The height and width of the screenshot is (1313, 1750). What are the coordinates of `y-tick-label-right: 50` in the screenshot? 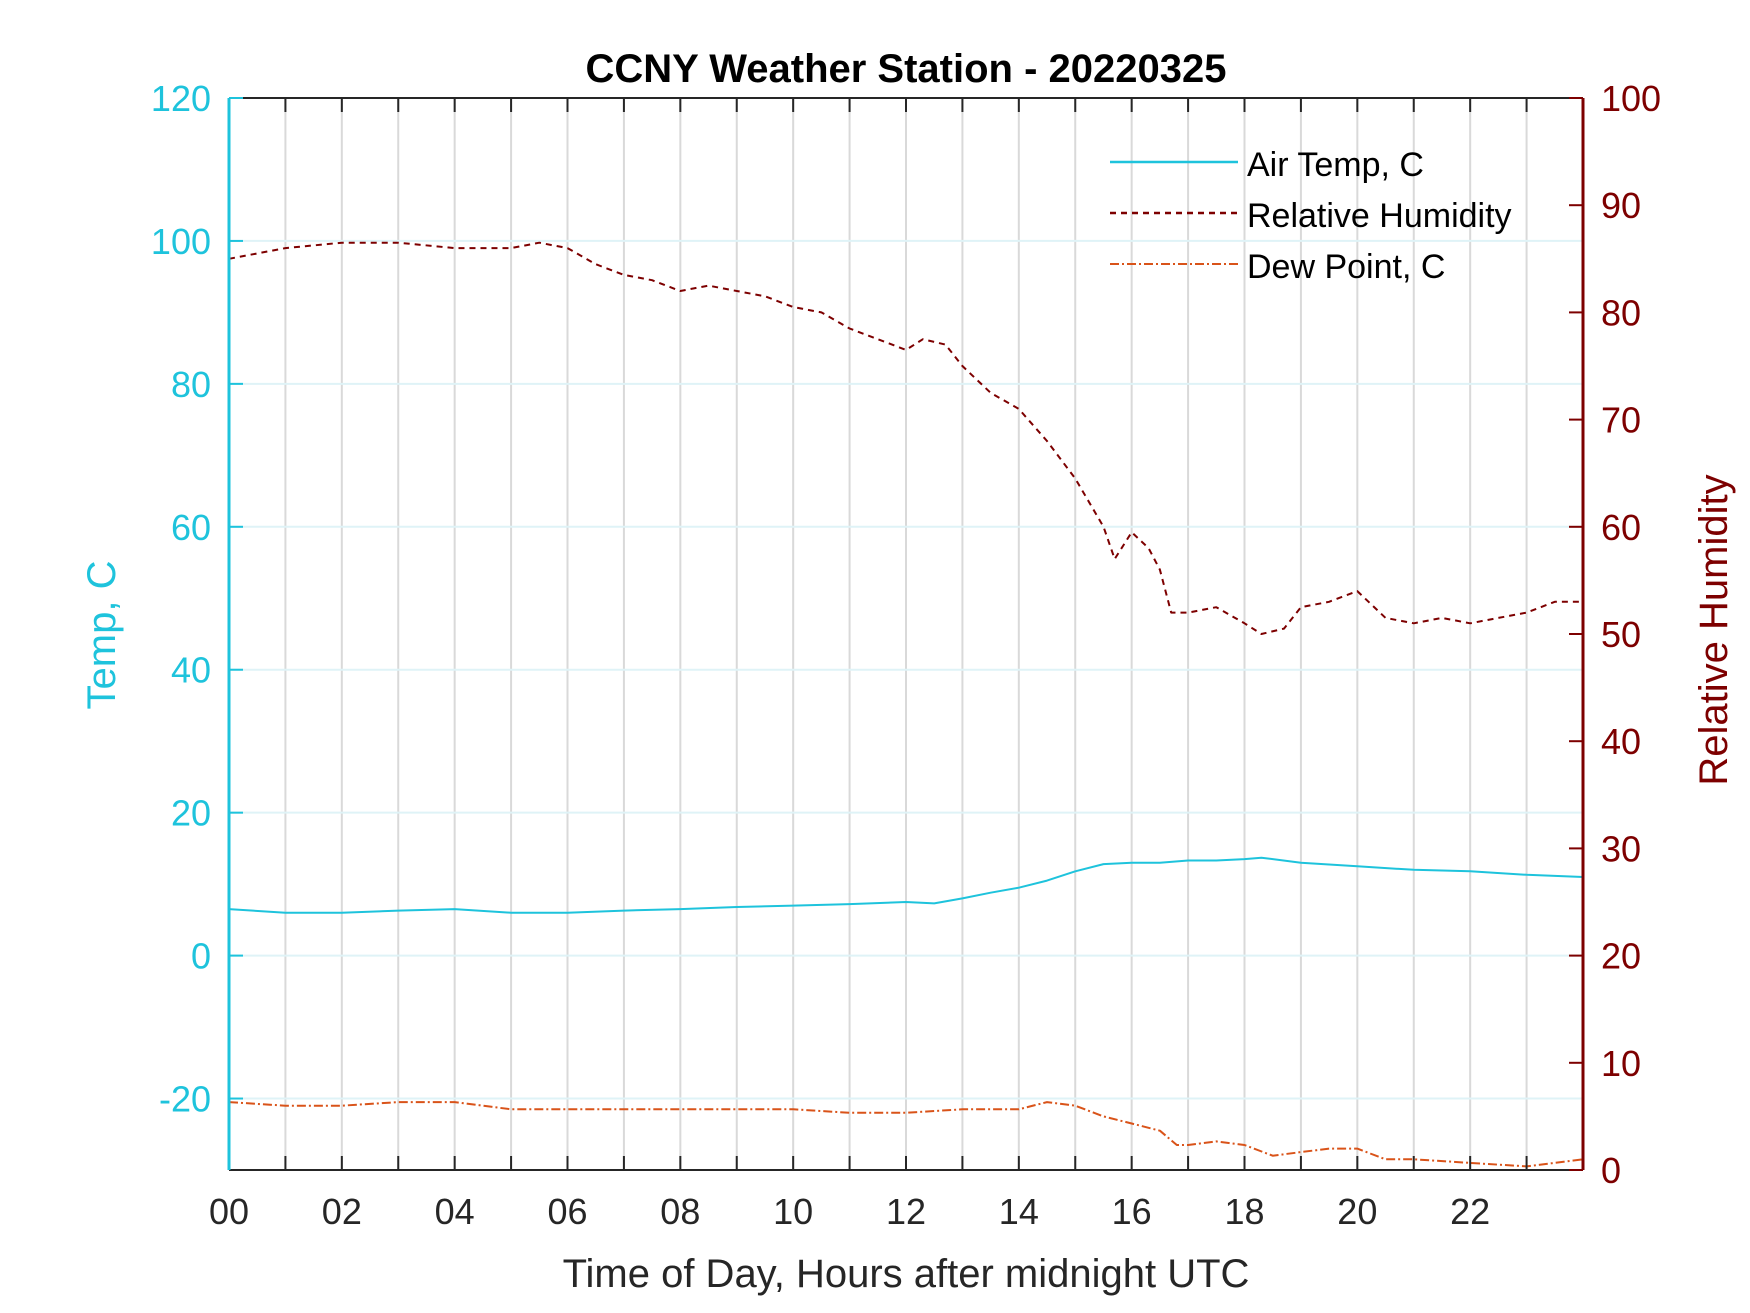 It's located at (1621, 634).